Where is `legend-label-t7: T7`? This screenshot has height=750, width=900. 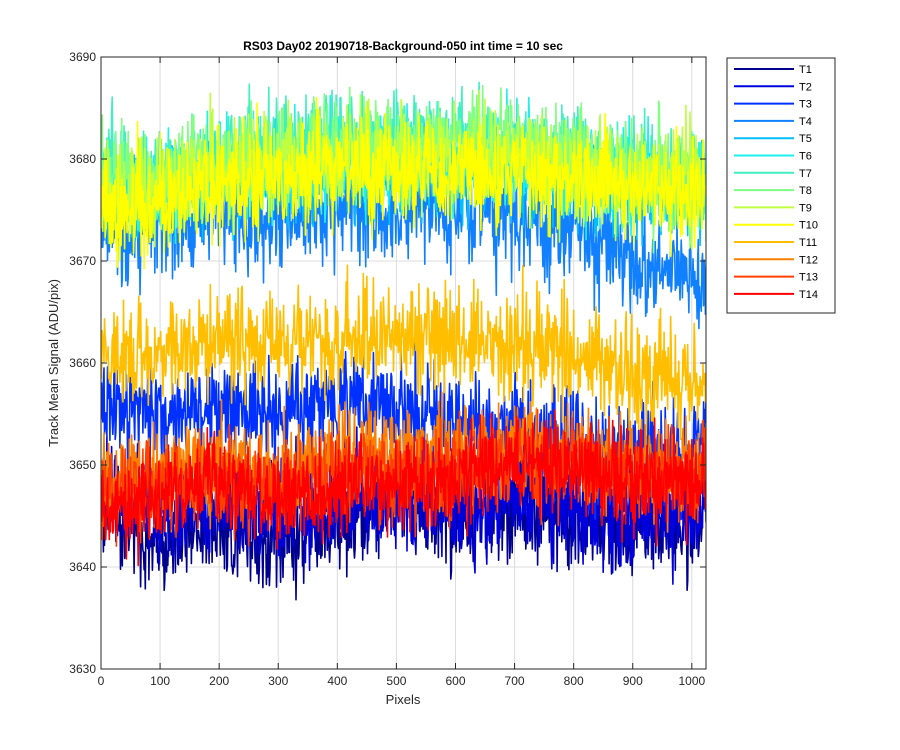
legend-label-t7: T7 is located at coordinates (805, 174).